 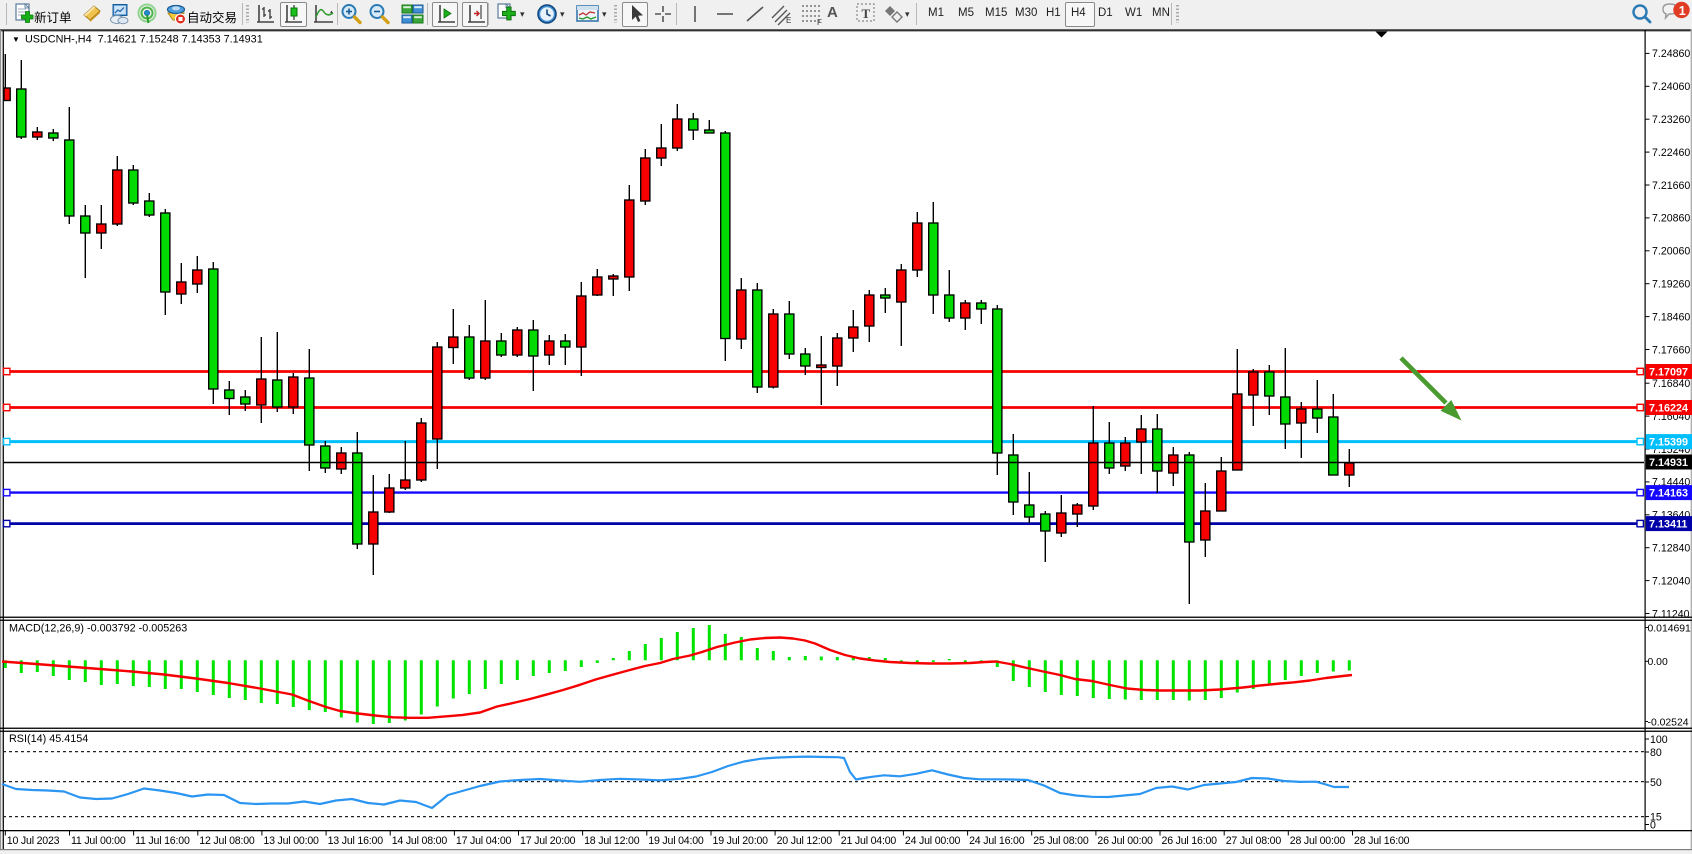 I want to click on svg-text: 26 Jul 00:00, so click(x=1125, y=841).